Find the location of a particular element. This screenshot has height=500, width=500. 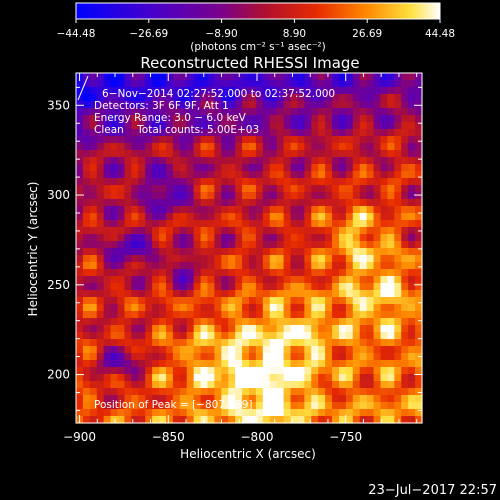

y-tick-label: 300 is located at coordinates (58, 195).